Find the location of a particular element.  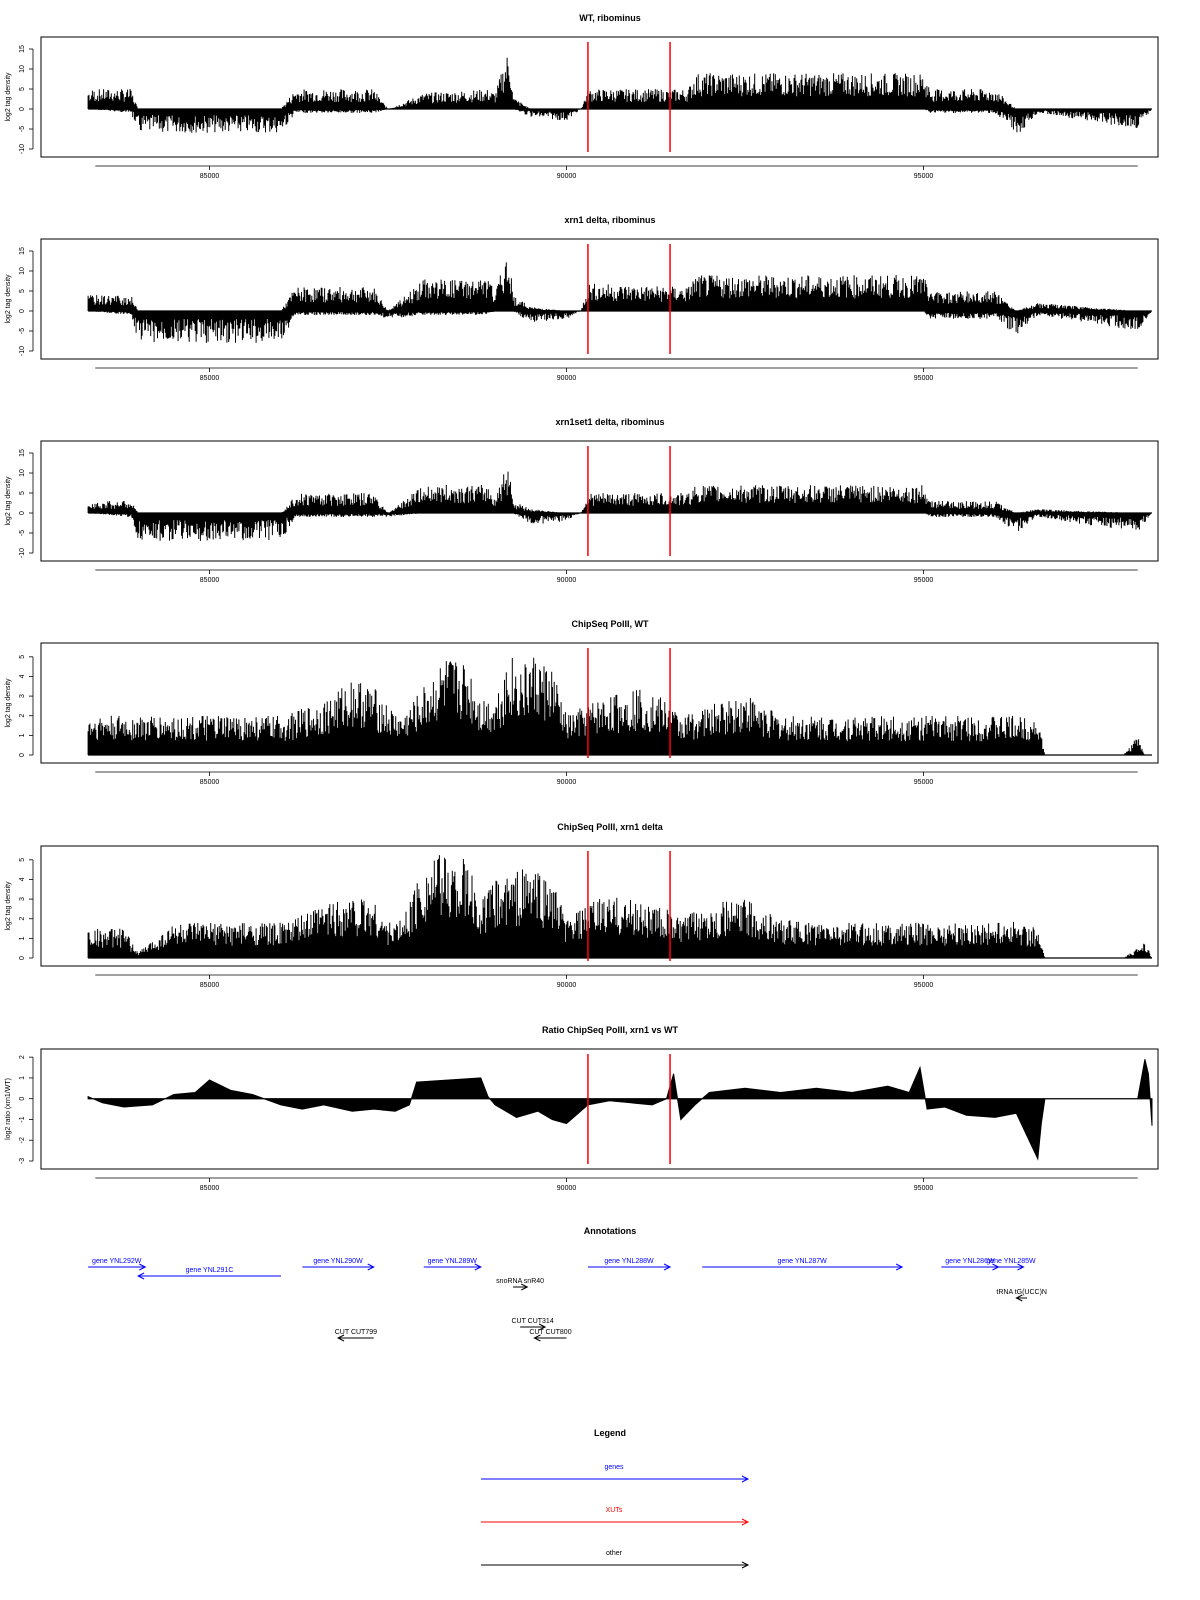

y-axis-label: log2 ratio (xrn1/WT) is located at coordinates (8, 1109).